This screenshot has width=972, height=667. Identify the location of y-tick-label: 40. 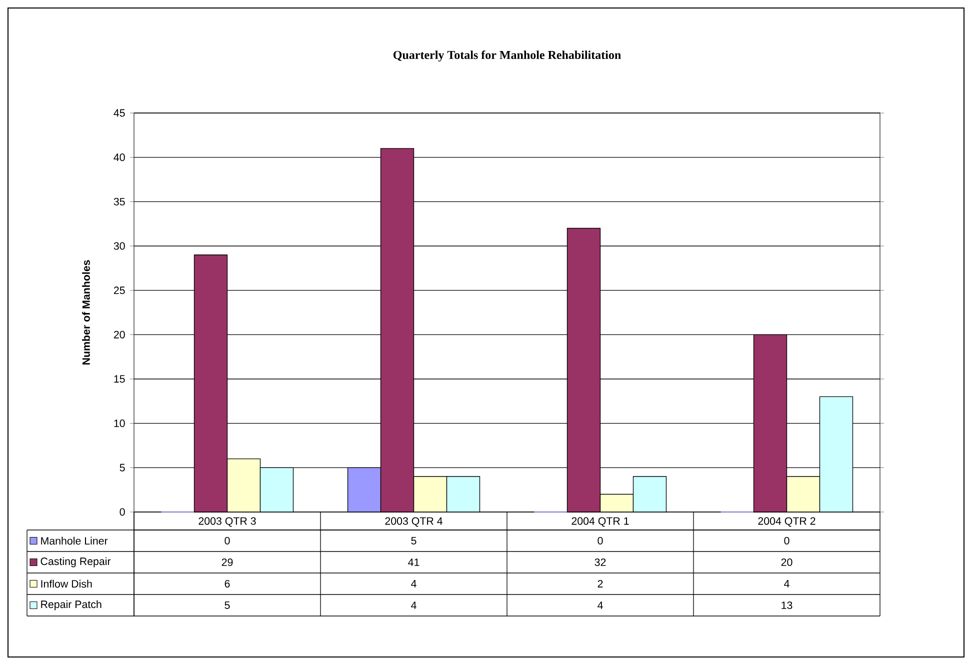
(119, 158).